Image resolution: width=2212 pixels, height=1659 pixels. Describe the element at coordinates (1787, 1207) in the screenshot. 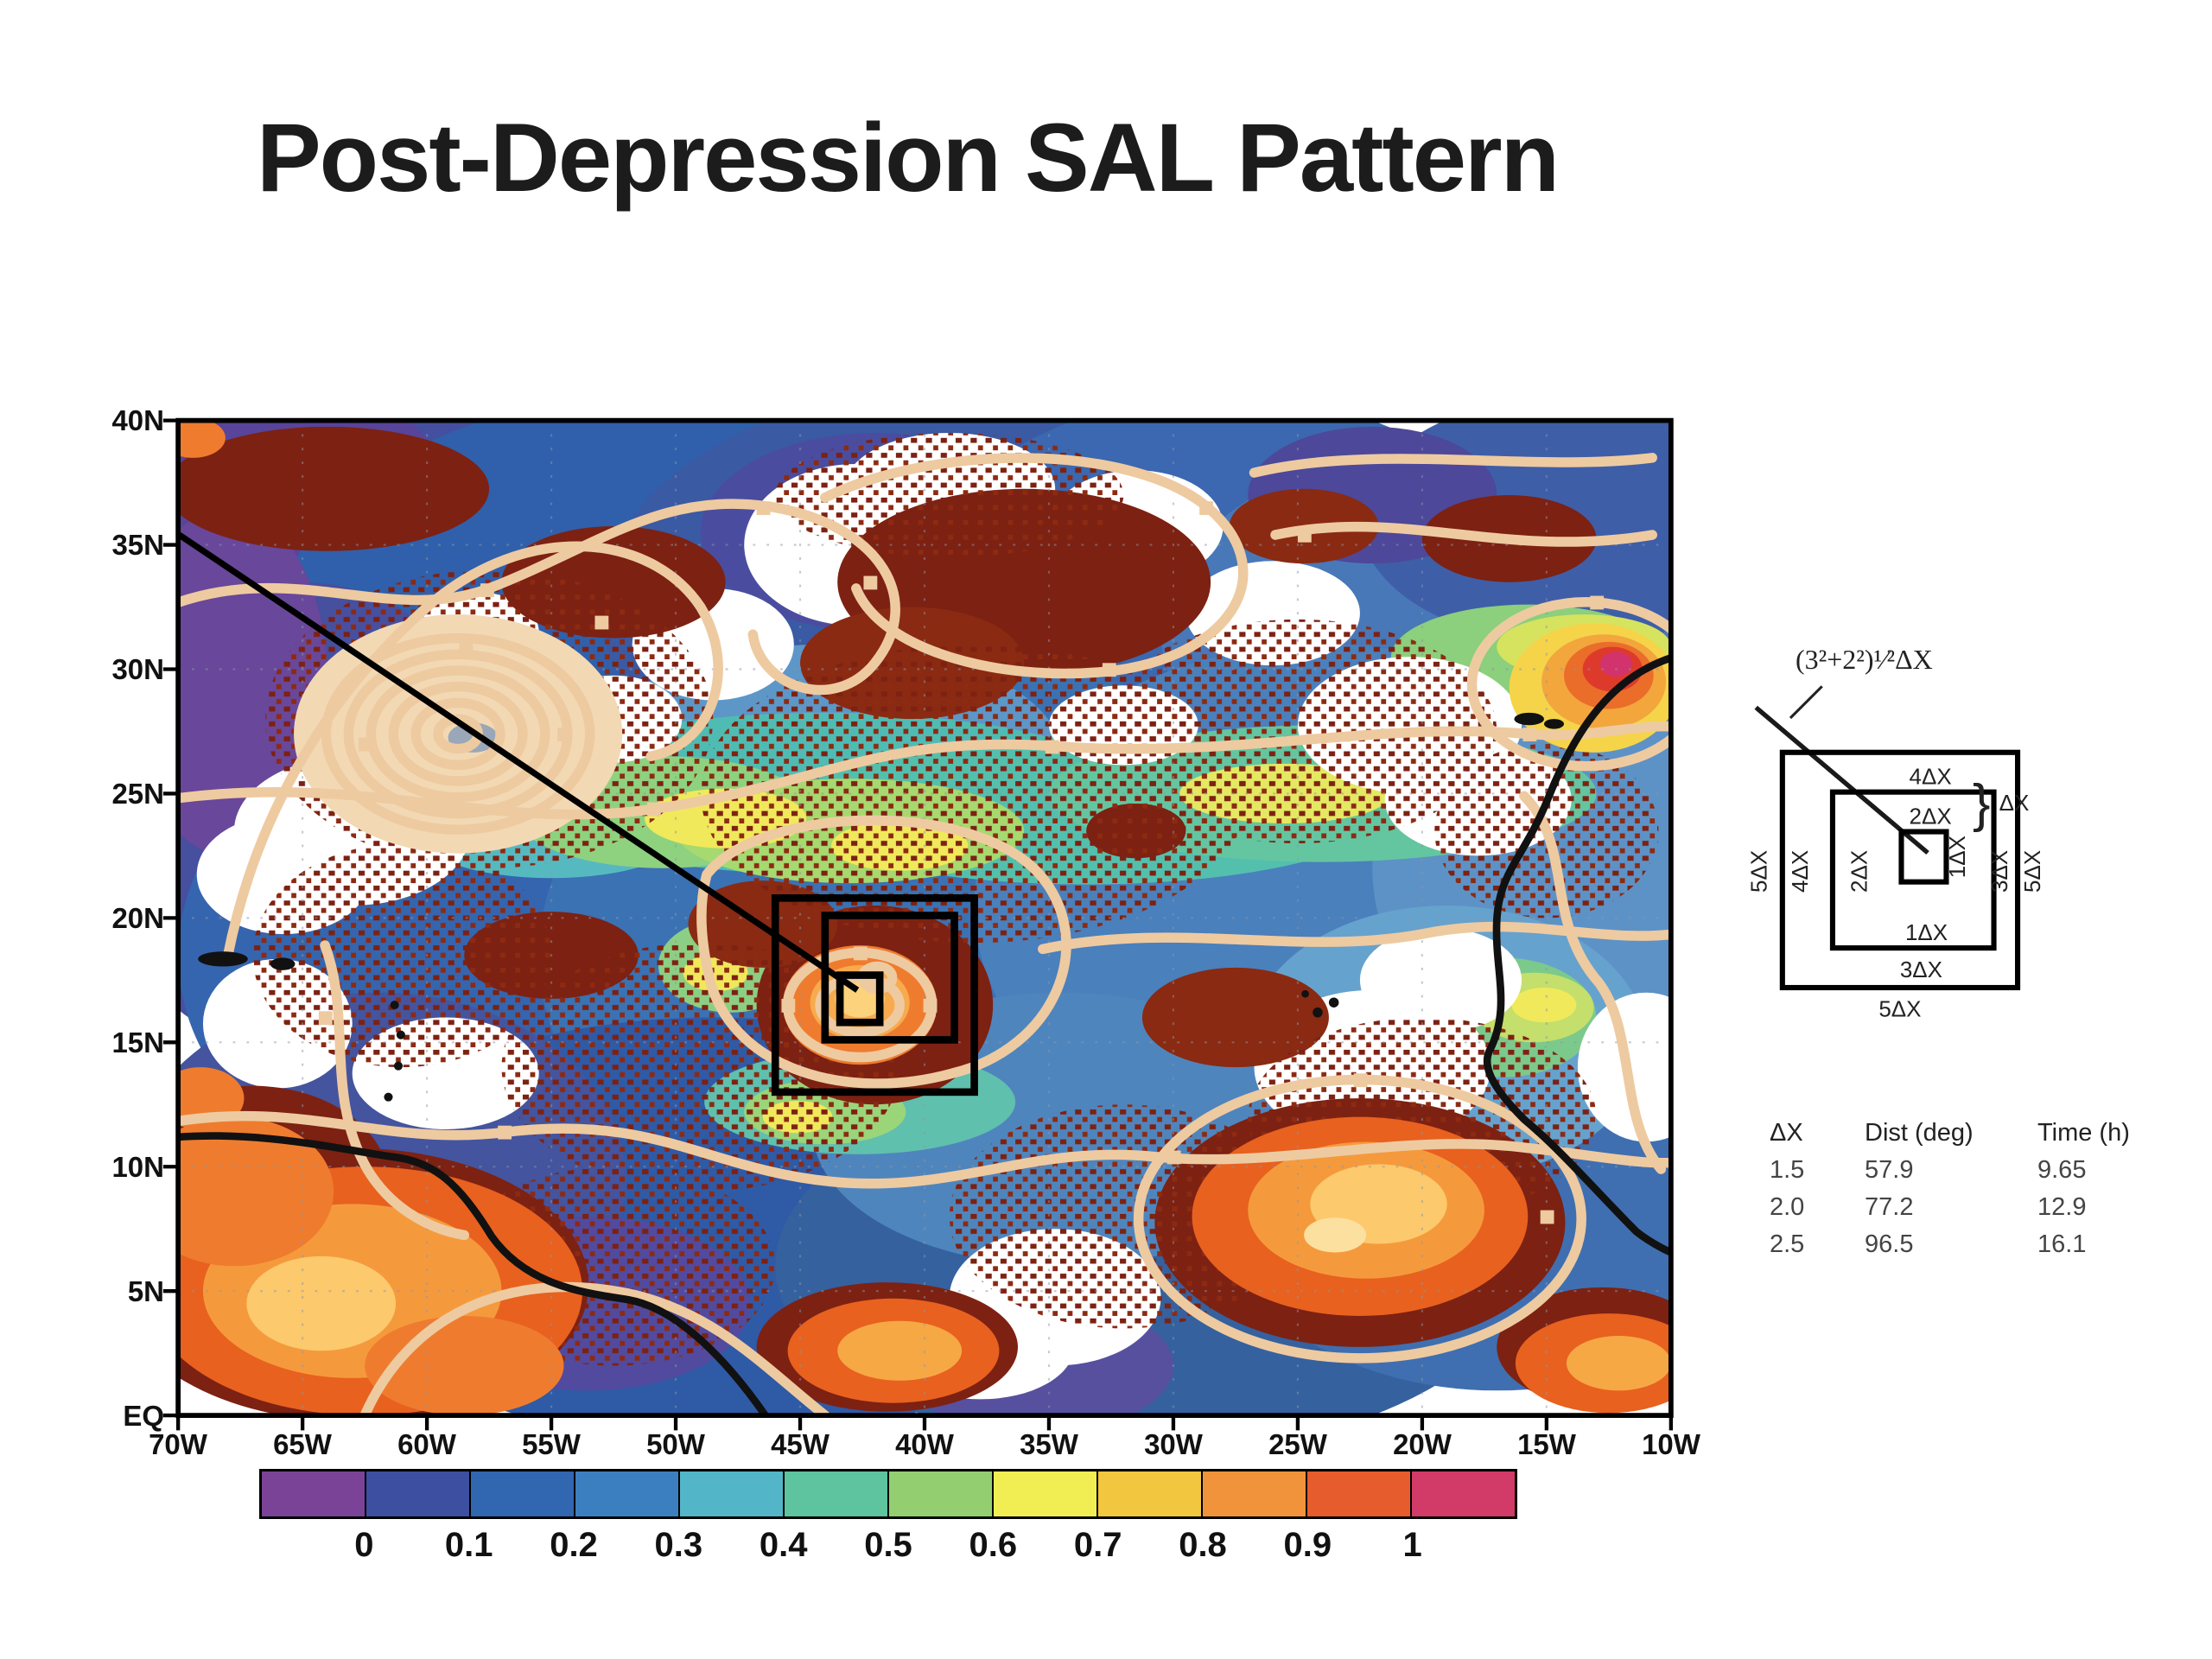

I see `table-cell: 2.0` at that location.